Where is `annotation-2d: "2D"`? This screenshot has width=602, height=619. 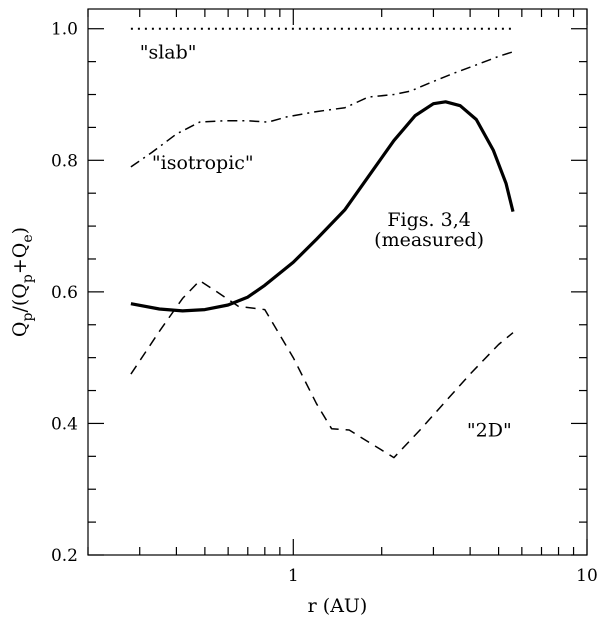 annotation-2d: "2D" is located at coordinates (489, 431).